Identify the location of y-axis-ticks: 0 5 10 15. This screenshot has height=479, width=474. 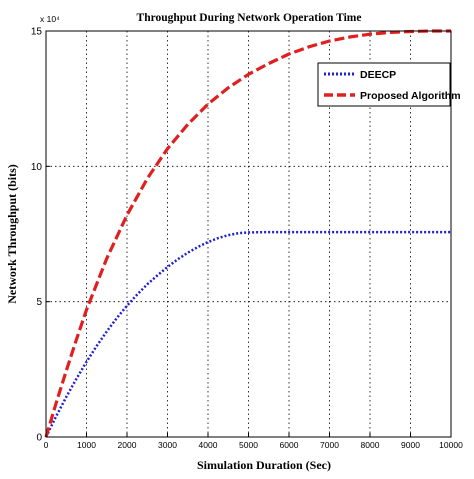
(40, 235).